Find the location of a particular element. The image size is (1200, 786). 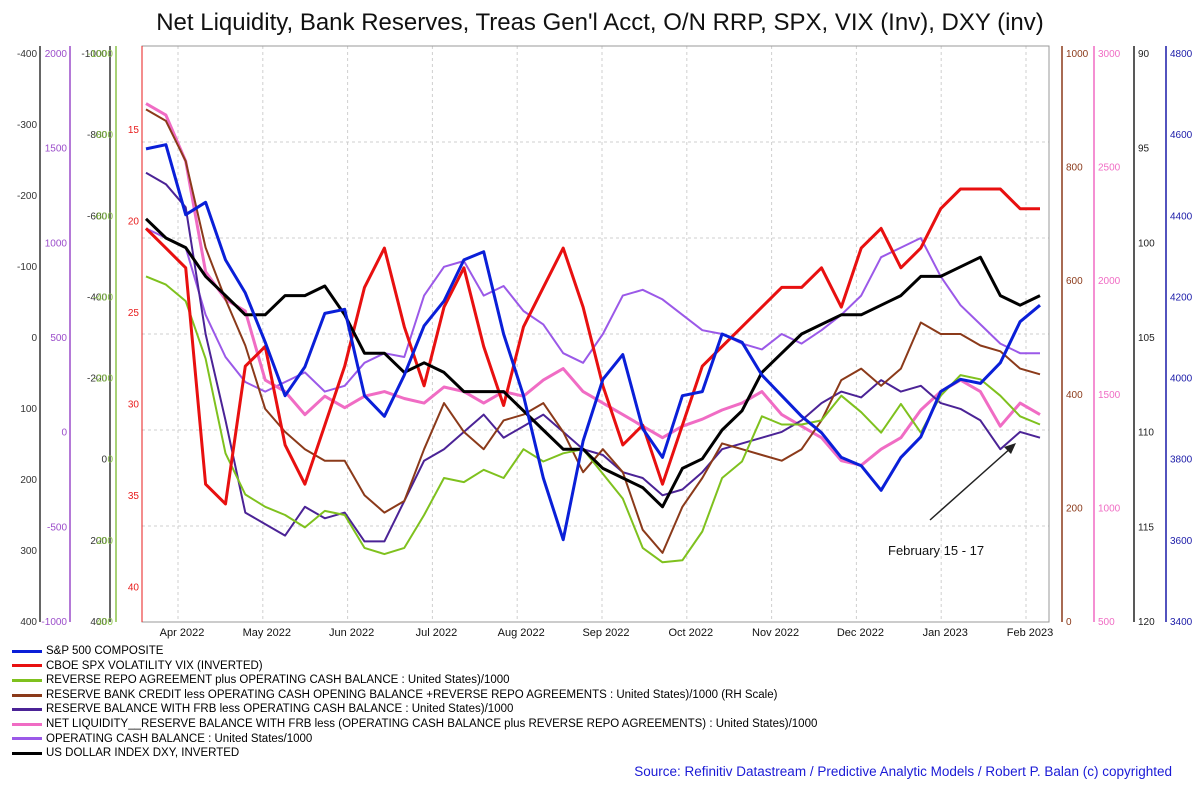

x-tick-label: Apr 2022 is located at coordinates (182, 633).